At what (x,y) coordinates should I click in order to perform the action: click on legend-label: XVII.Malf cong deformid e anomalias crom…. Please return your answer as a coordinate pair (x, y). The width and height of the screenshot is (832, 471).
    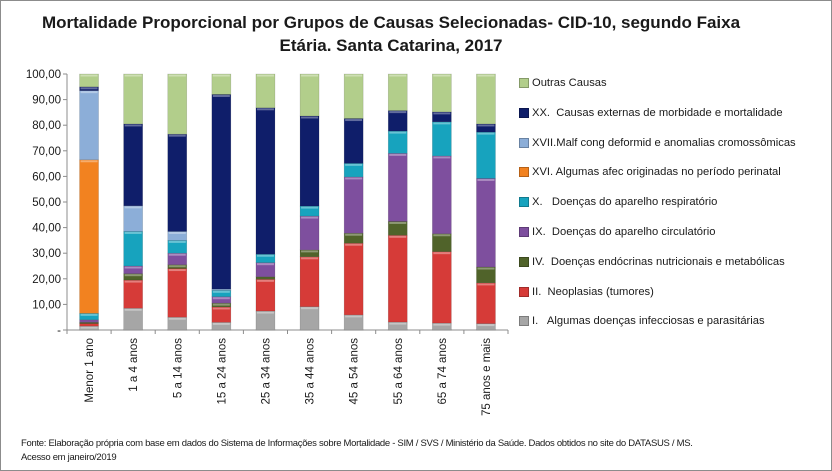
    Looking at the image, I should click on (664, 142).